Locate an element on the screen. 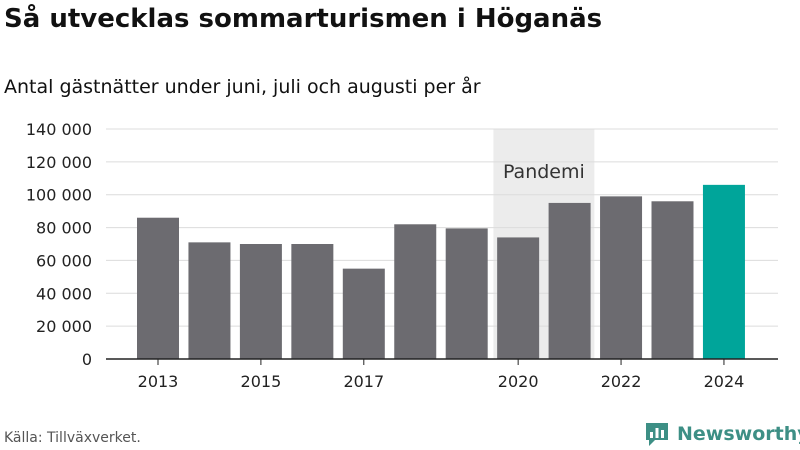 This screenshot has width=800, height=450. chart-title: Så utvecklas sommarturismen i Höganäs is located at coordinates (303, 19).